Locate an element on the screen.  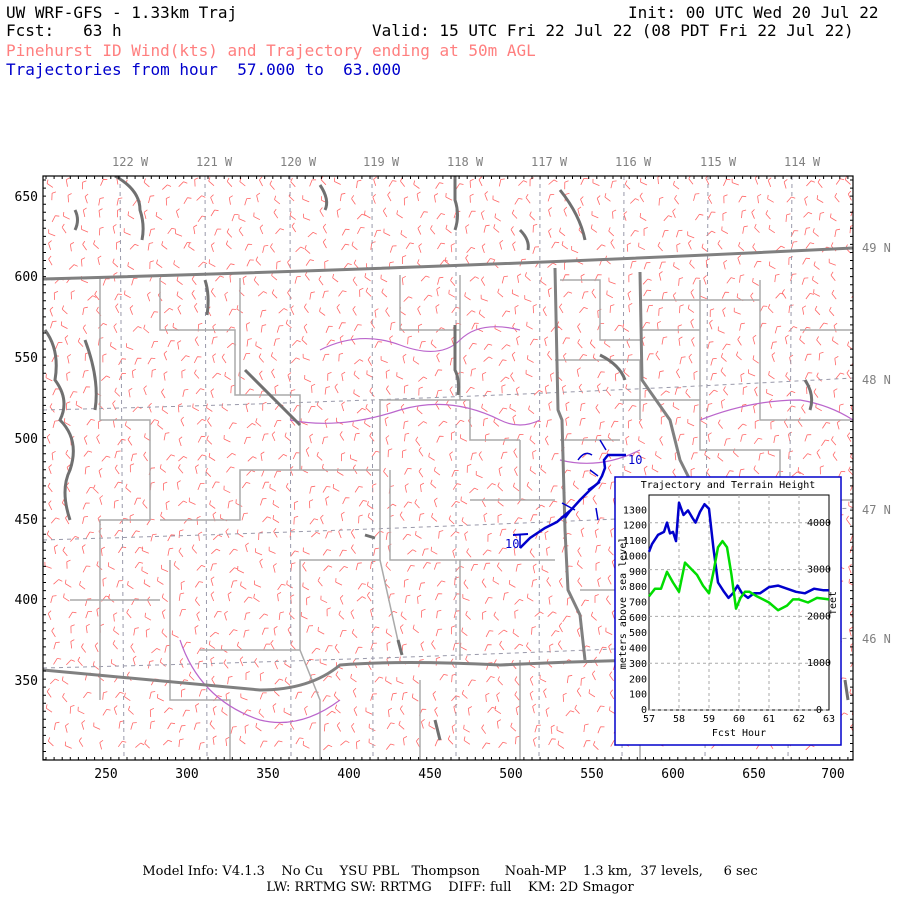
inset-x-tick-label: 62 is located at coordinates (799, 719).